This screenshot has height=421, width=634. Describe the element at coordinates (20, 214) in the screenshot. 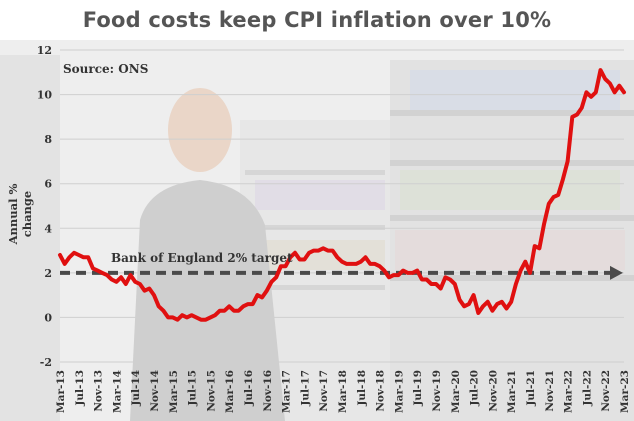

I see `y-axis-label: Annual % change` at that location.